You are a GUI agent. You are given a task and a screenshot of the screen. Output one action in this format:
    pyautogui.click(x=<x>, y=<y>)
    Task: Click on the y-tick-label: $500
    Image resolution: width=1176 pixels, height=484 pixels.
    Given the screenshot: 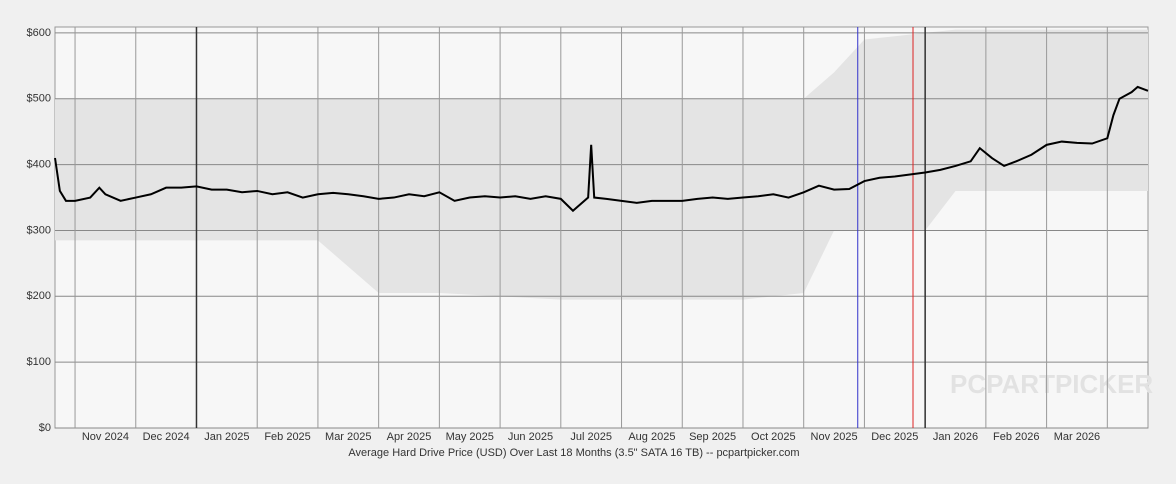 What is the action you would take?
    pyautogui.click(x=39, y=99)
    